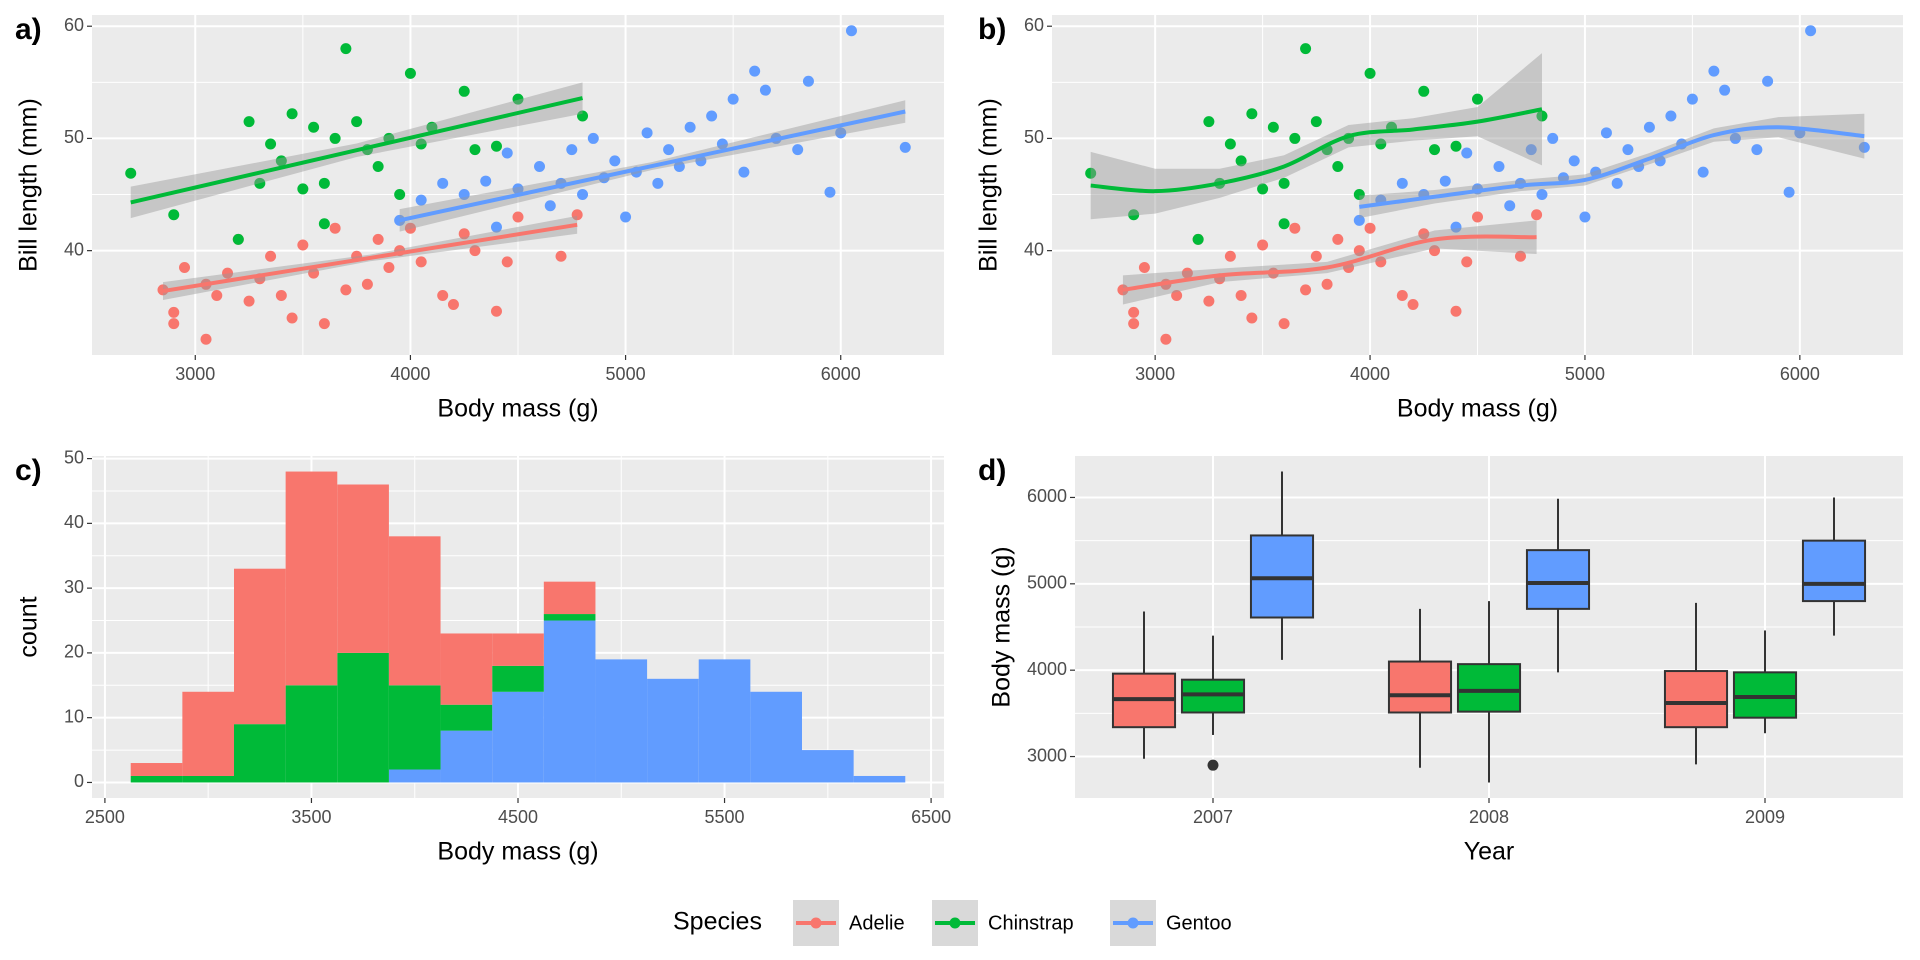 The width and height of the screenshot is (1920, 960). Describe the element at coordinates (717, 922) in the screenshot. I see `legend-title: Species` at that location.